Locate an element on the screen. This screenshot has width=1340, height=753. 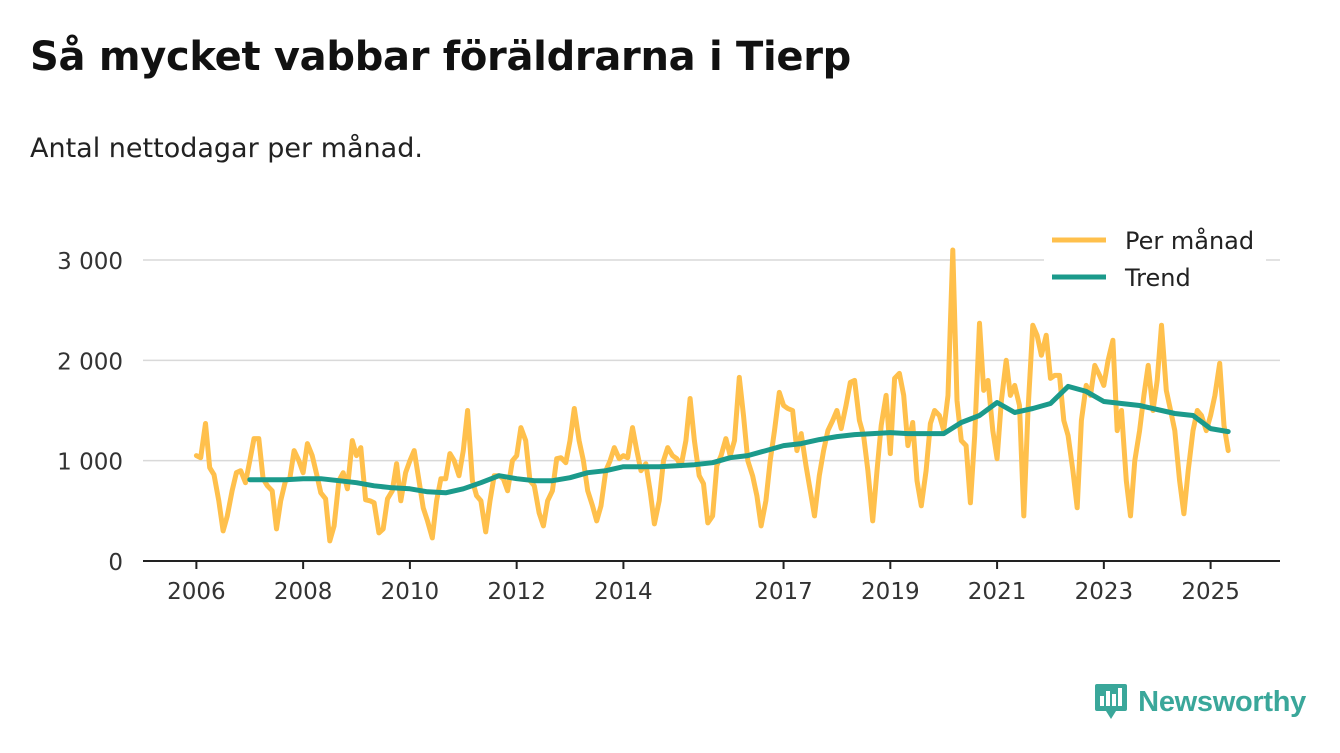
legend-background is located at coordinates (1155, 261).